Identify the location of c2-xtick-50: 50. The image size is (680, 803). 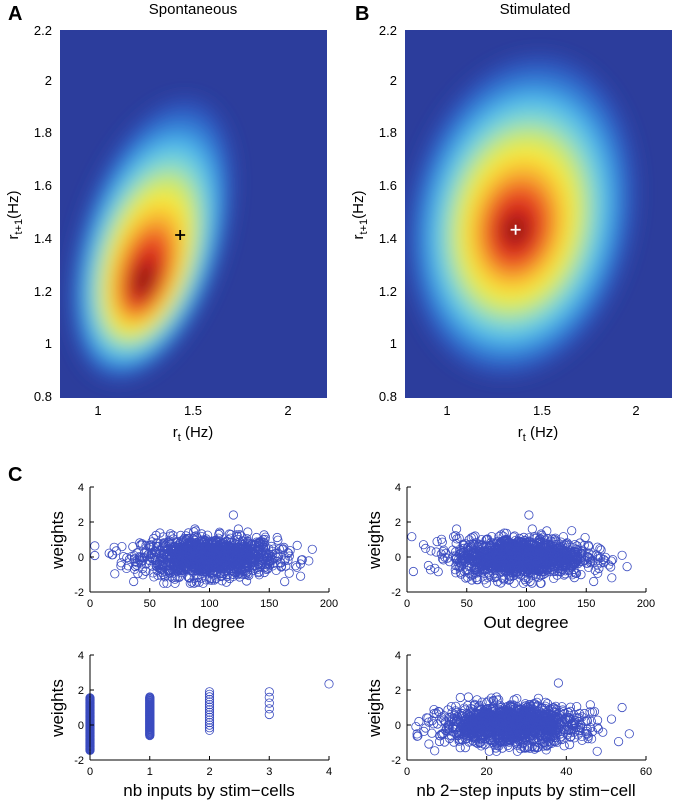
(467, 604).